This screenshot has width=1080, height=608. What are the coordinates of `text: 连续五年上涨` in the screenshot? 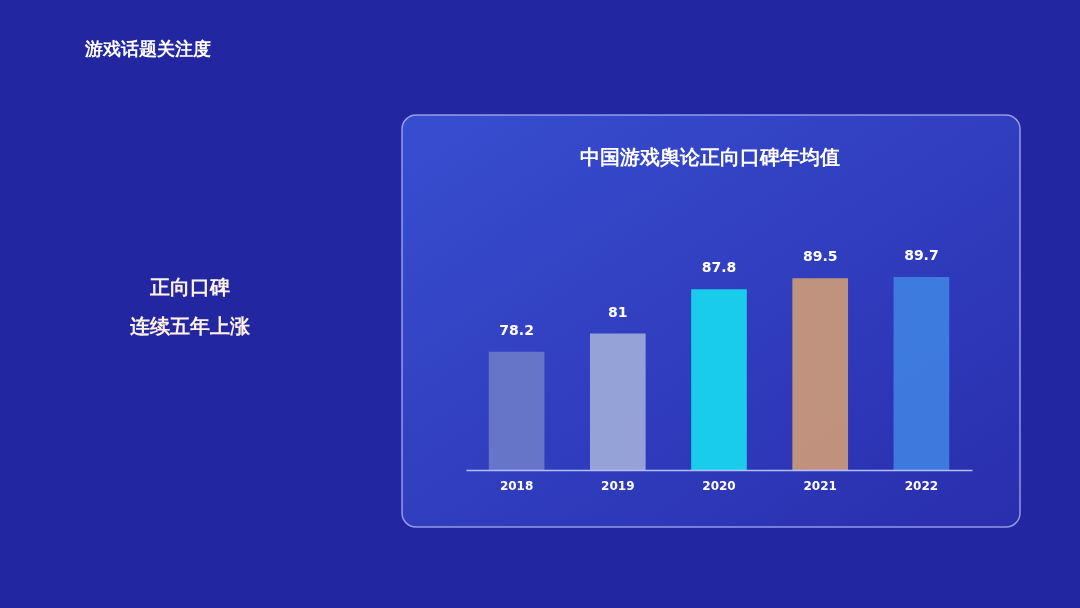 It's located at (190, 326).